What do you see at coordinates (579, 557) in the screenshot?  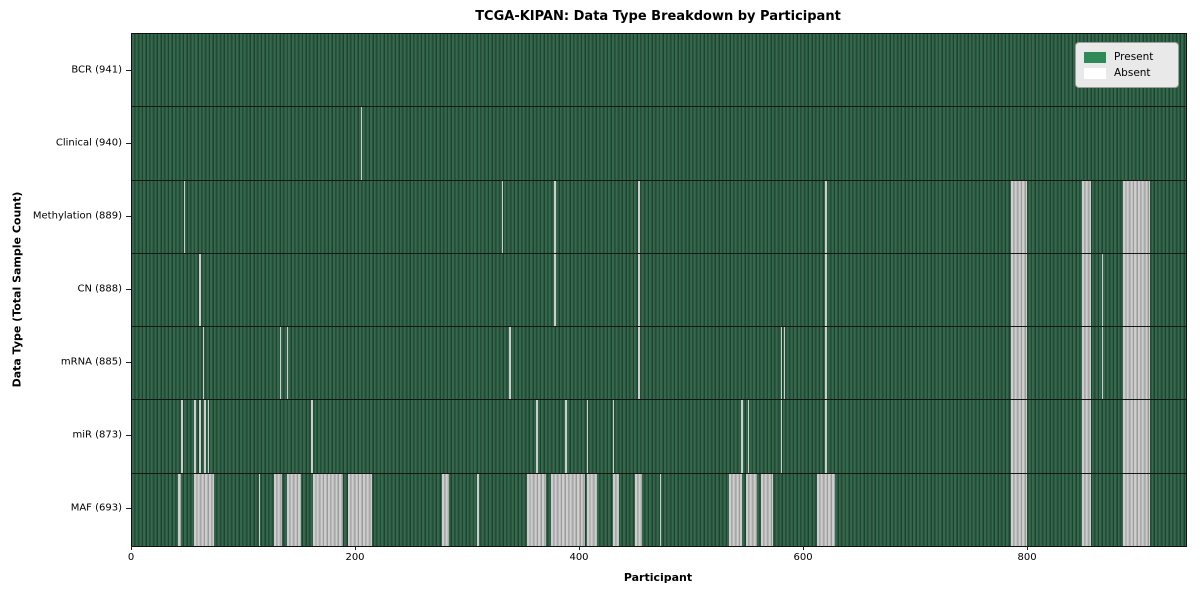 I see `x-tick-label: 400` at bounding box center [579, 557].